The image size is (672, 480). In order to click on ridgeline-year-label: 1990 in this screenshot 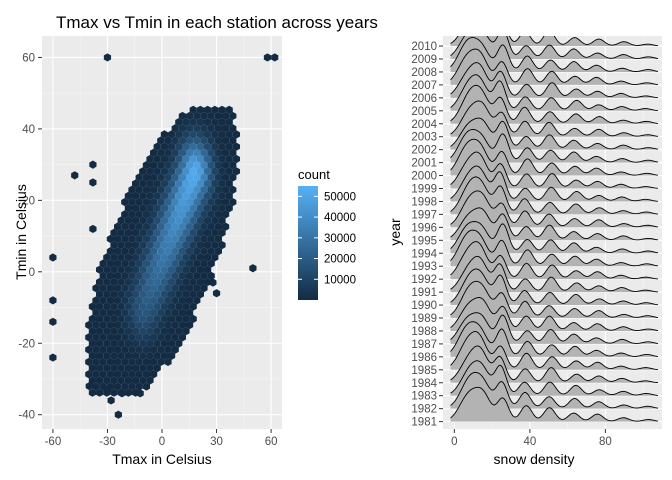, I will do `click(424, 306)`.